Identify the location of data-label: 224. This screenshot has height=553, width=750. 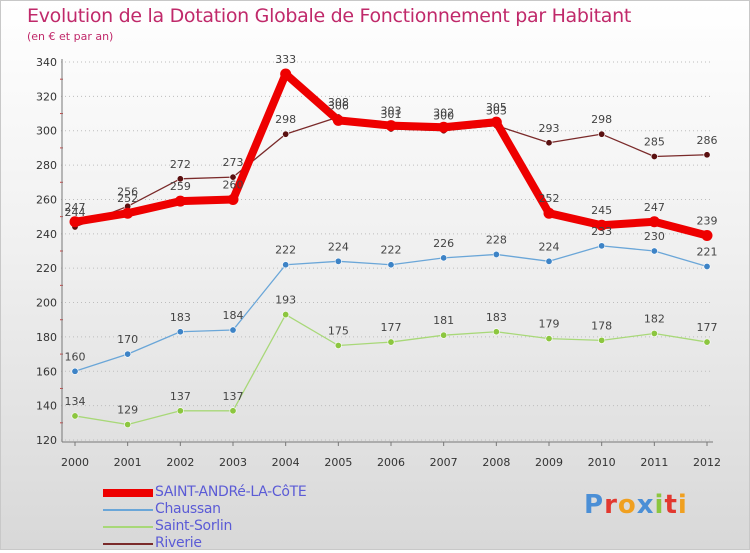
(338, 246).